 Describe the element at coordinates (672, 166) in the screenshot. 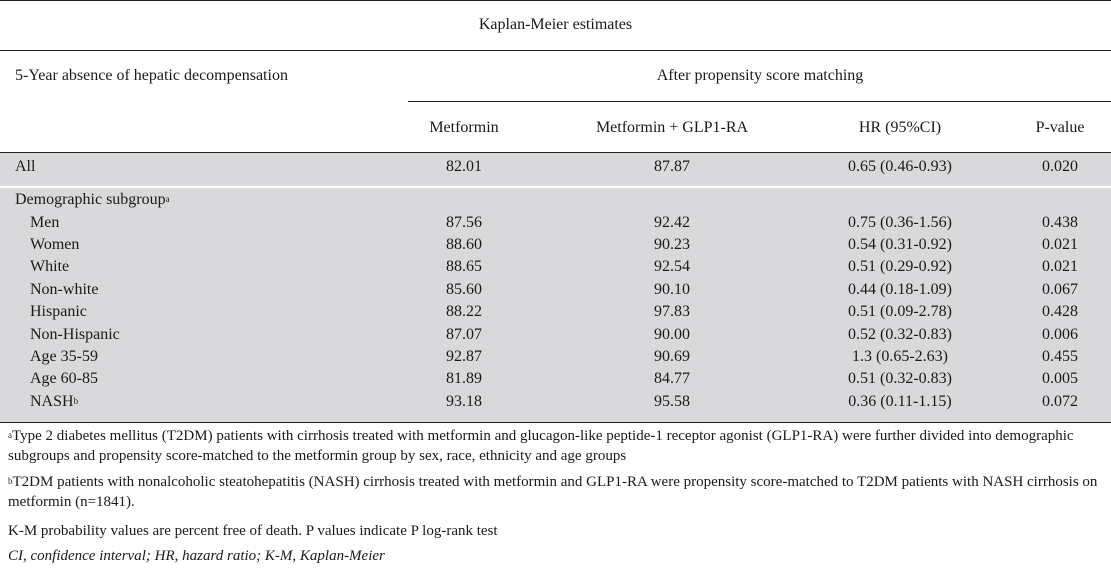

I see `cell-combo: 87.87` at that location.